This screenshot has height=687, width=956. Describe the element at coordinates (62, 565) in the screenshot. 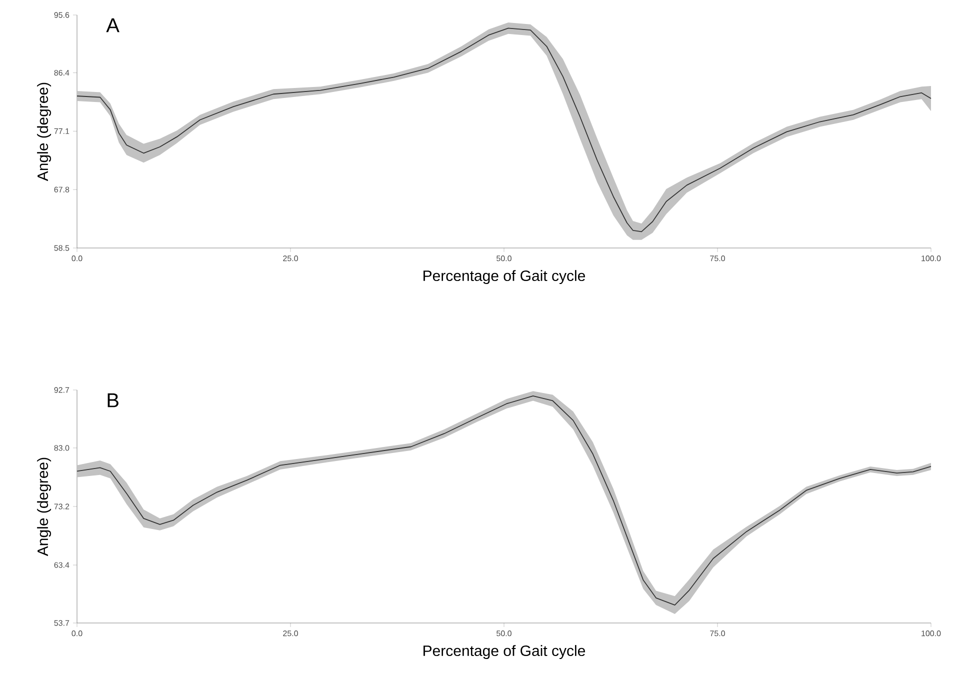

I see `y-tick-label: 63.4` at that location.